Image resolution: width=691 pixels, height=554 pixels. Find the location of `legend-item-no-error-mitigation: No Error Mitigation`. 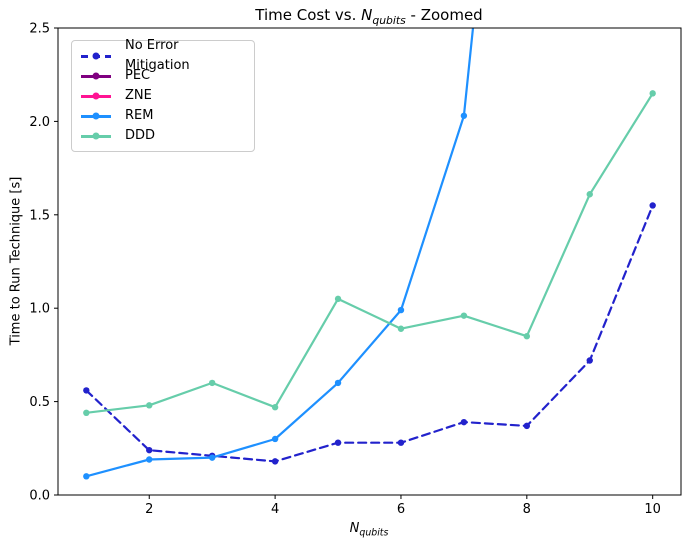

legend-item-no-error-mitigation: No Error Mitigation is located at coordinates (163, 55).